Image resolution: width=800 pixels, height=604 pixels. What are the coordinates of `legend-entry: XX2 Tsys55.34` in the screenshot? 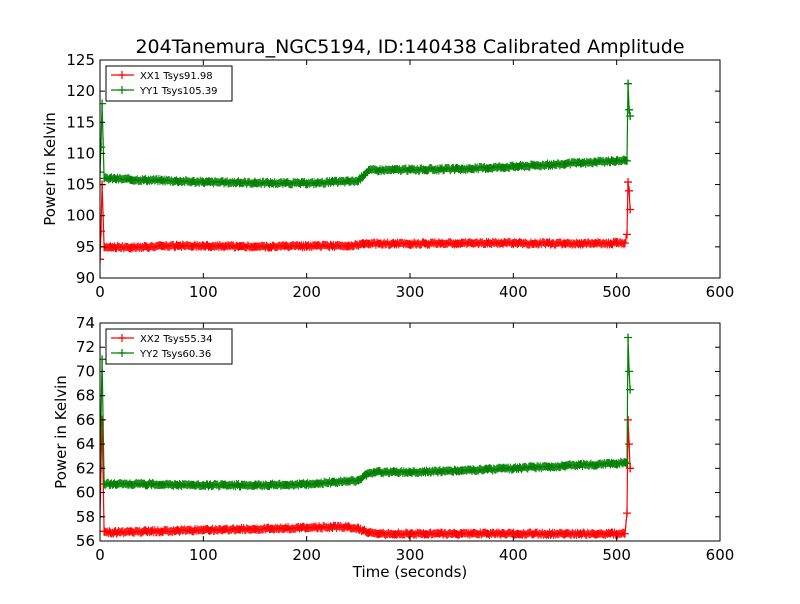 It's located at (162, 339).